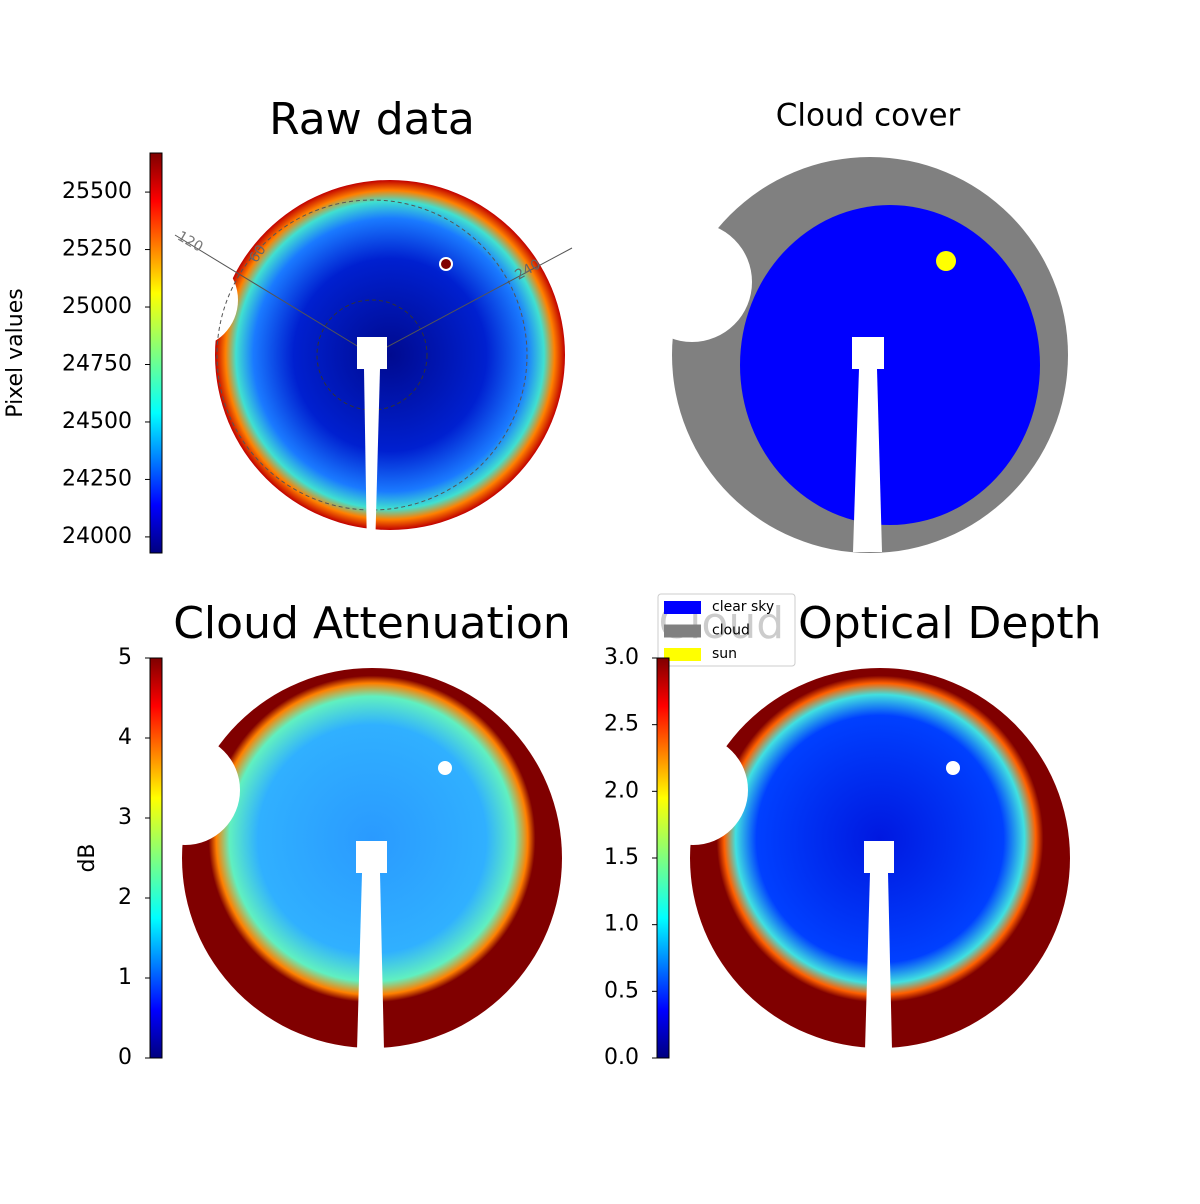 This screenshot has width=1200, height=1204. What do you see at coordinates (125, 817) in the screenshot?
I see `colorbar-tick-label: 3` at bounding box center [125, 817].